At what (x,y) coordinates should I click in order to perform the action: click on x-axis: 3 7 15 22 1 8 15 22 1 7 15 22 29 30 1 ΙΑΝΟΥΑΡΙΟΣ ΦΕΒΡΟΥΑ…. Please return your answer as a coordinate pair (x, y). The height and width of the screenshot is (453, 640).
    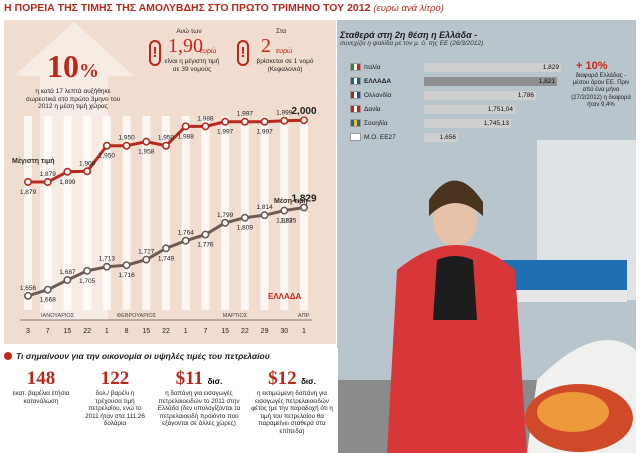
    Looking at the image, I should click on (166, 324).